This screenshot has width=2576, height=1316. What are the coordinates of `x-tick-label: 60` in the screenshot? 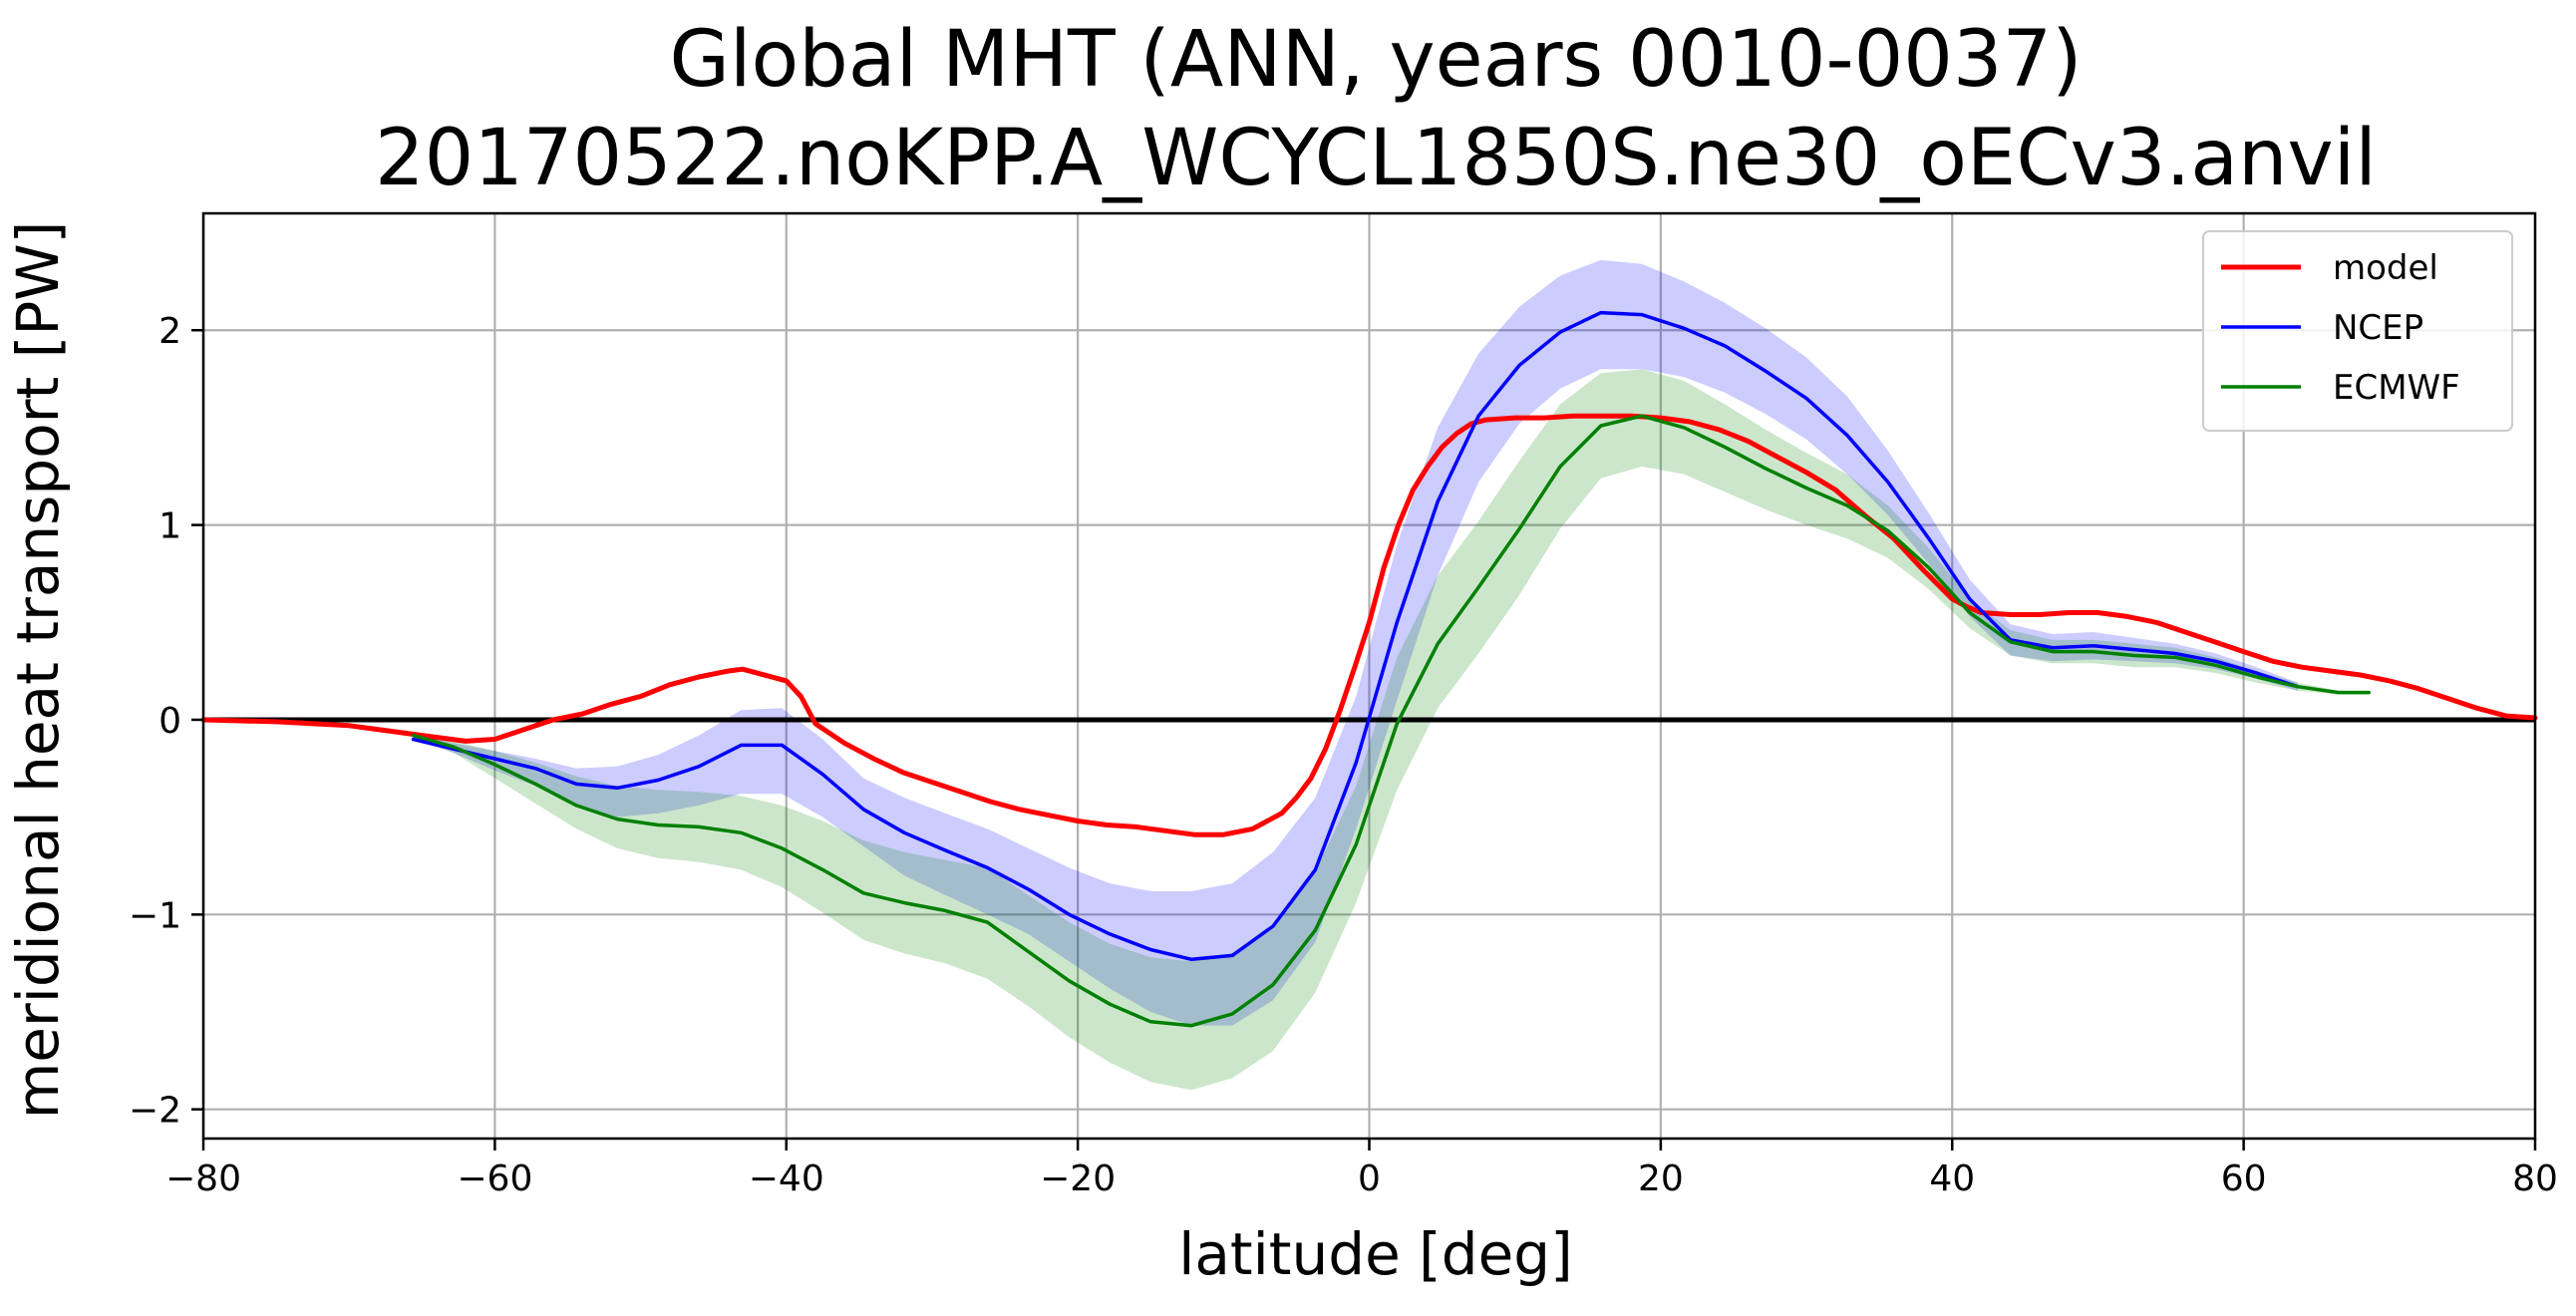 It's located at (2244, 1179).